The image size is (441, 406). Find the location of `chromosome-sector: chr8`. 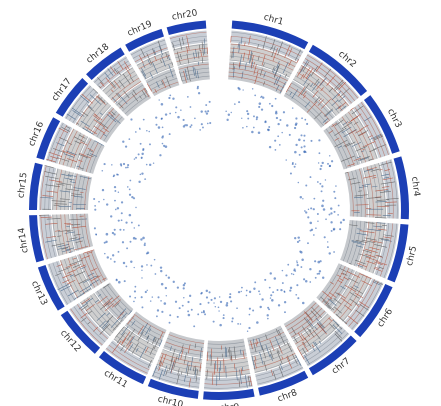

chromosome-sector: chr8 is located at coordinates (273, 342).